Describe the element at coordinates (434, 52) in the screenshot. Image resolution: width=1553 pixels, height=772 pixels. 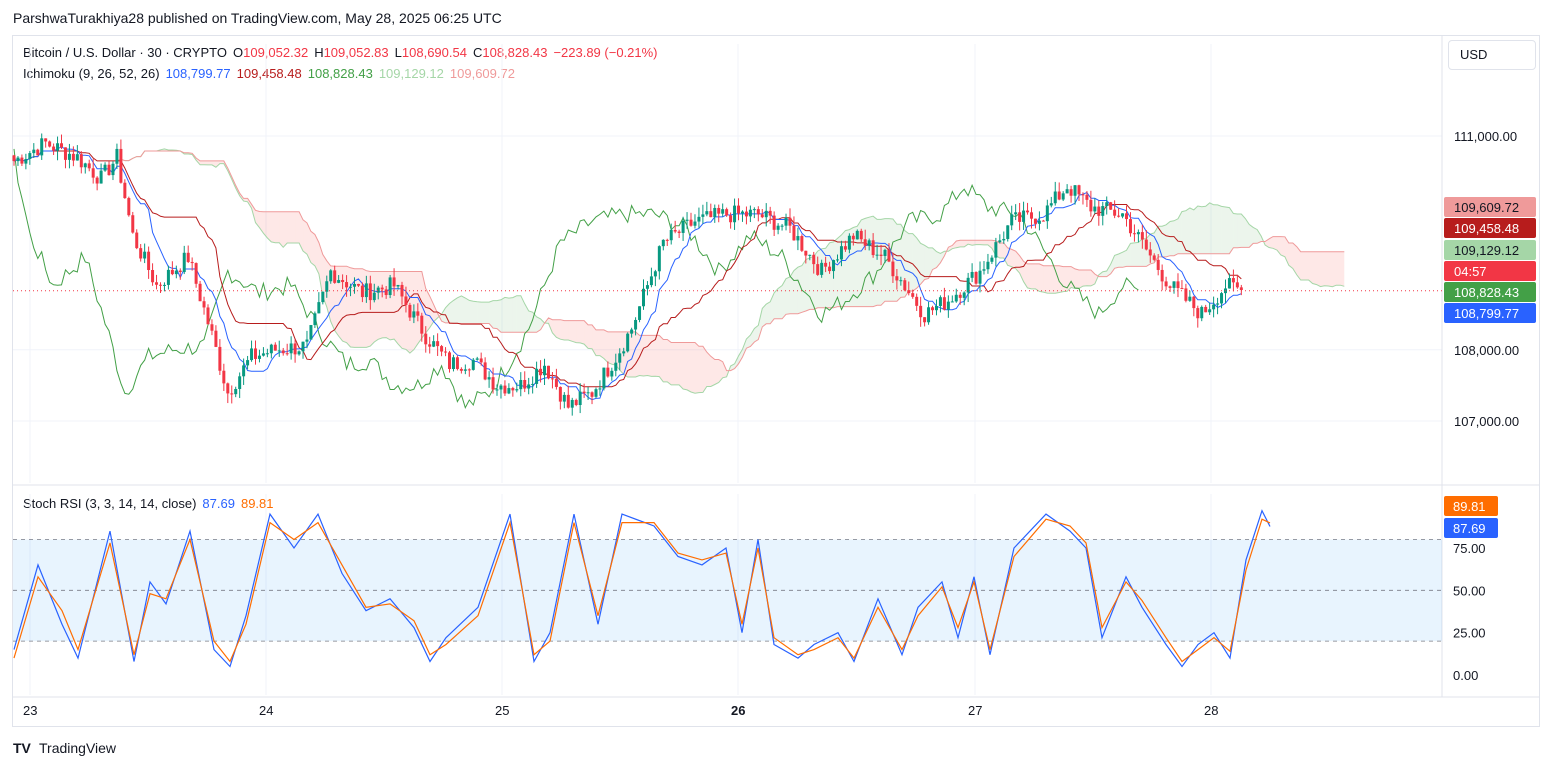
I see `low-value: 108,690.54` at that location.